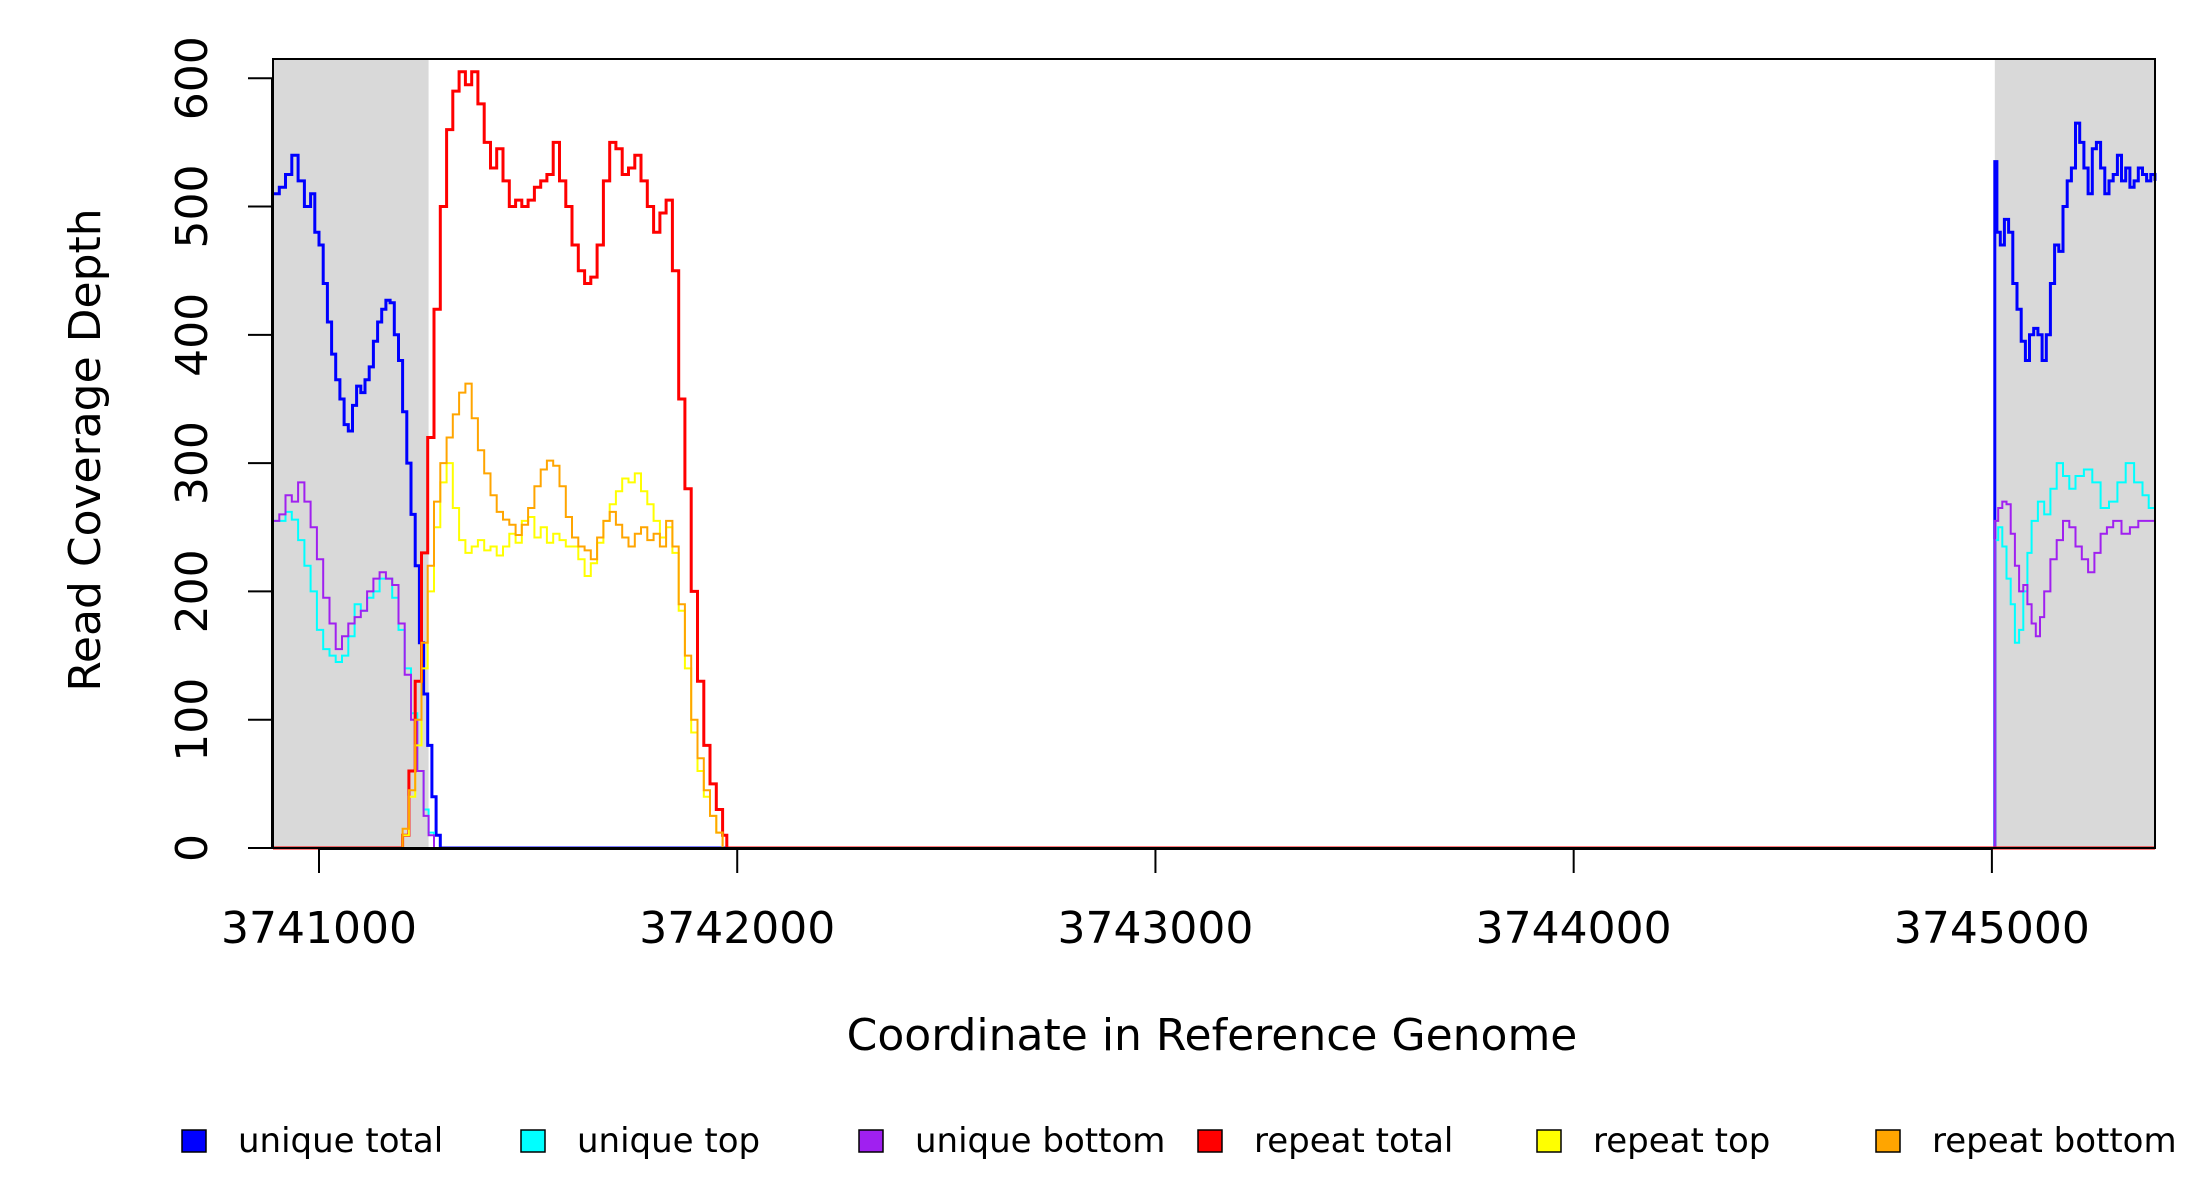  I want to click on y-tick-label: 200, so click(192, 591).